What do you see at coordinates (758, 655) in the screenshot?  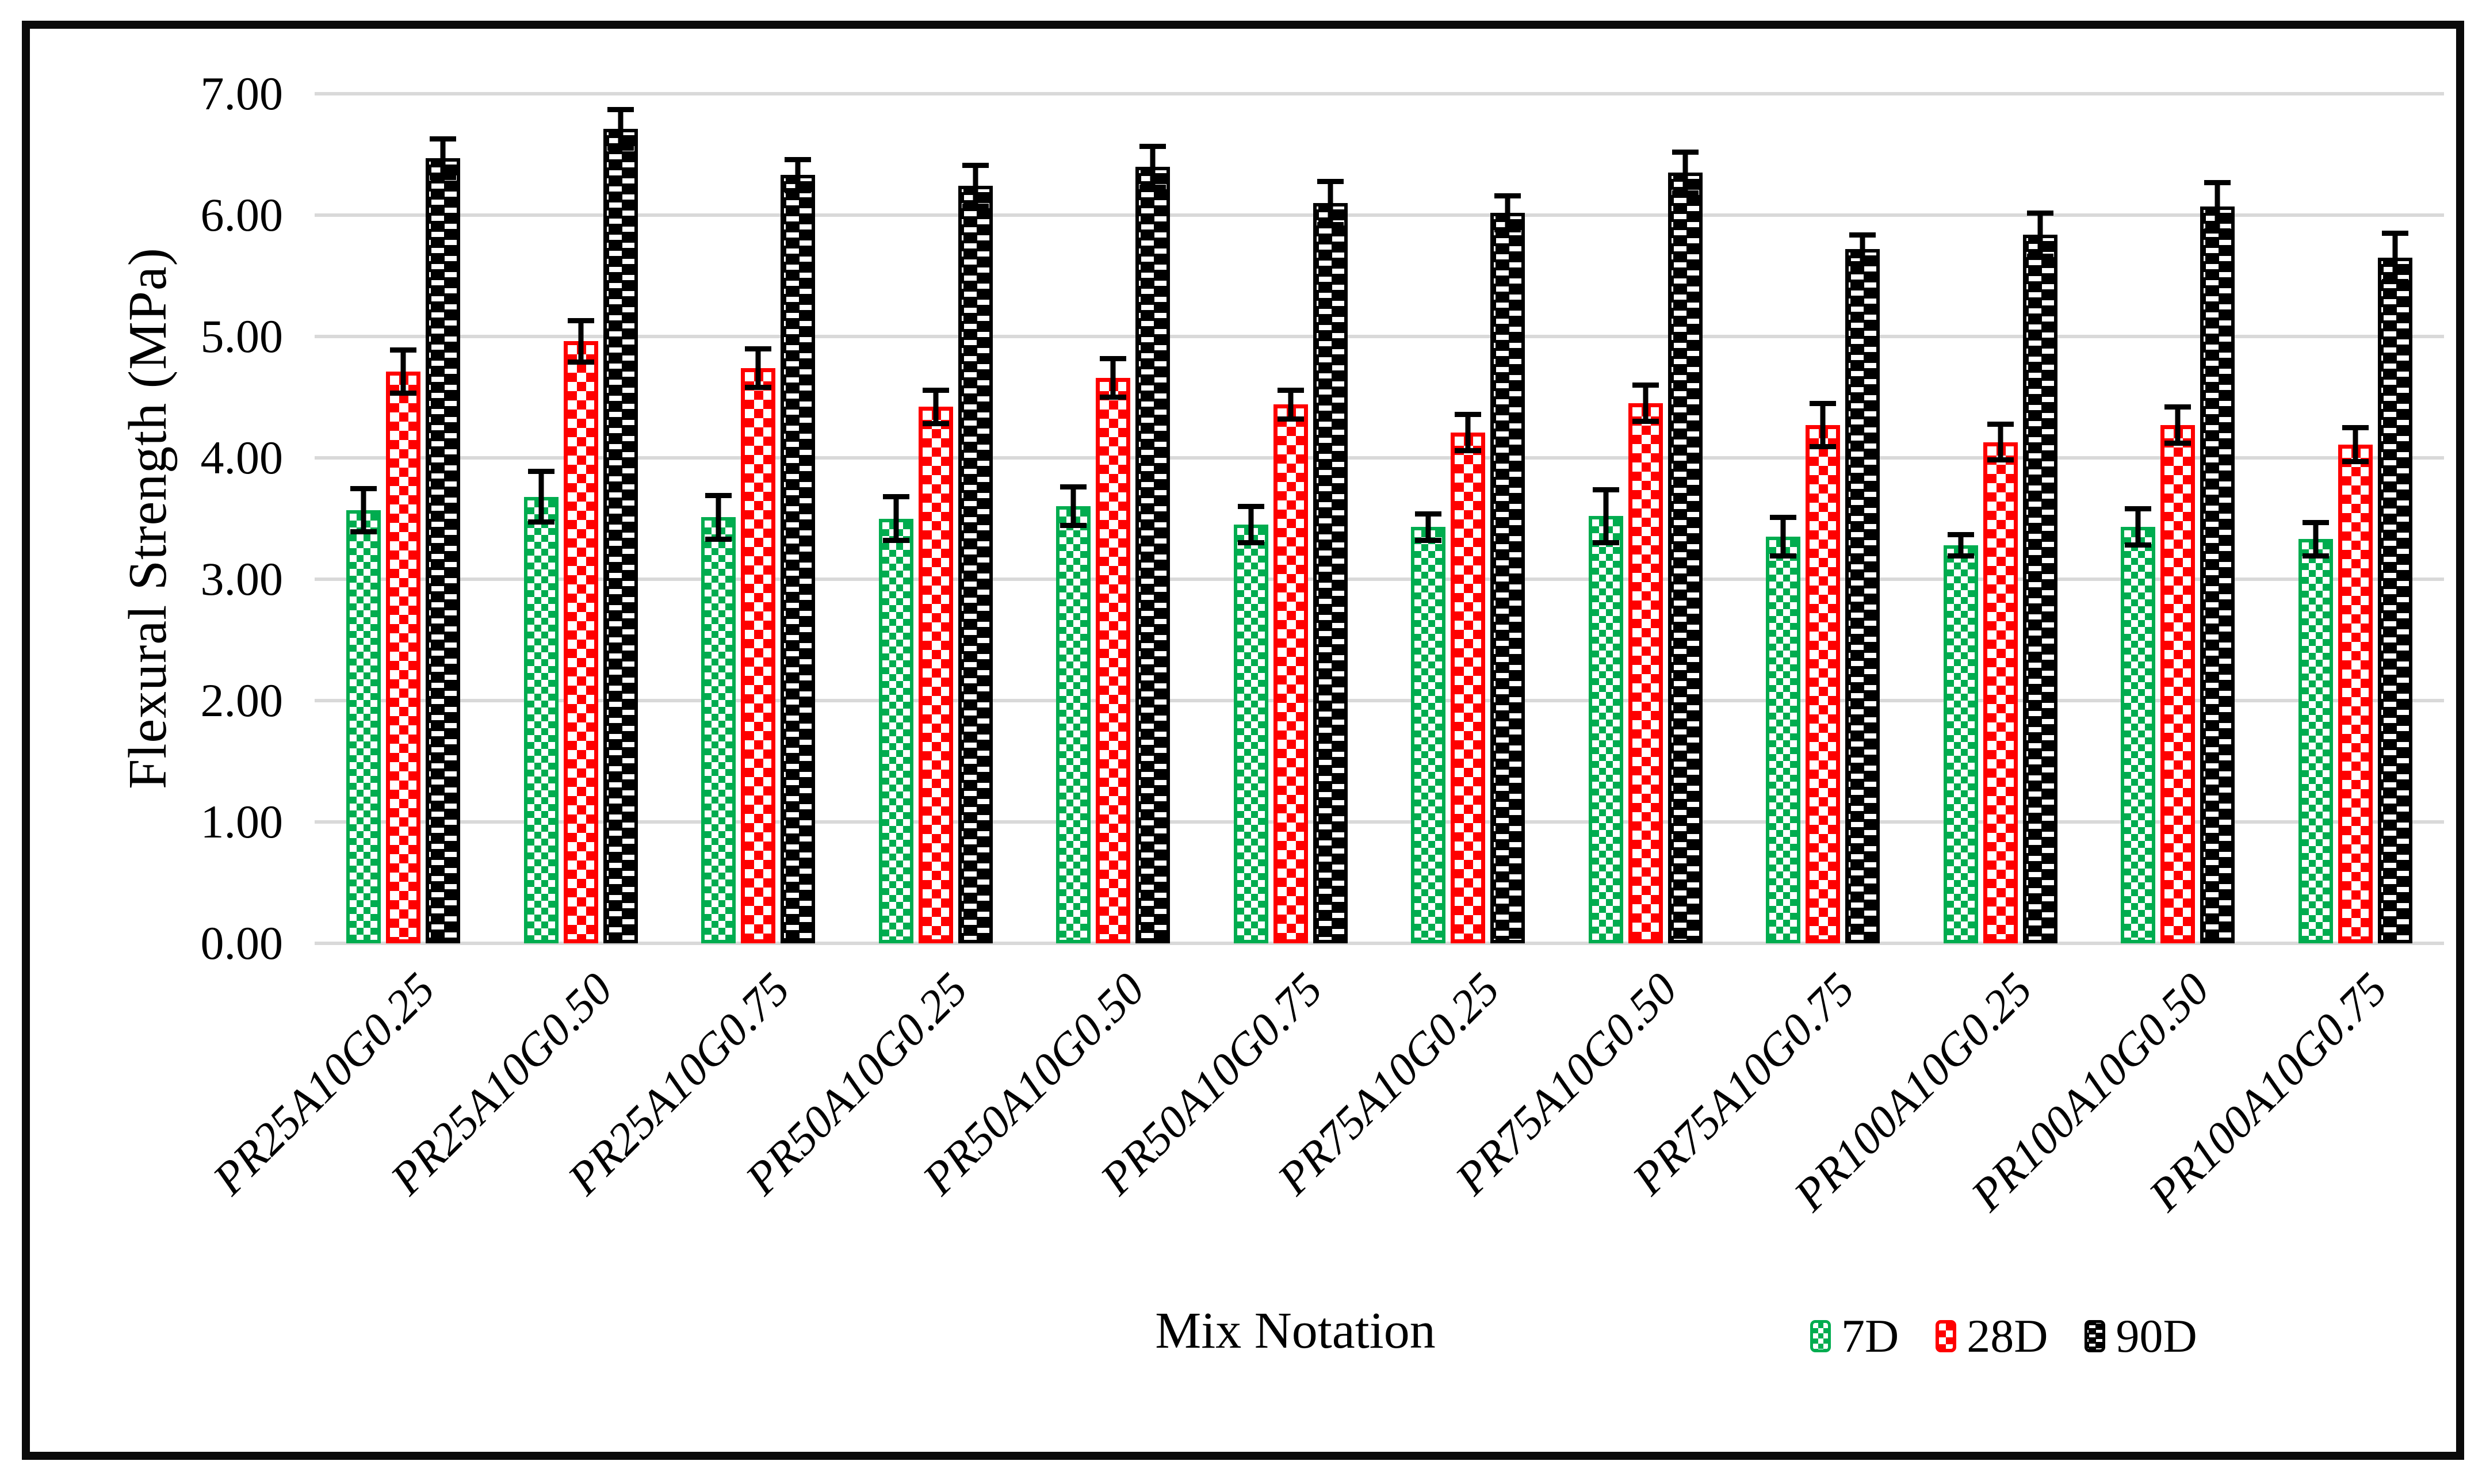 I see `bar-28D-PR25A10G0.75` at bounding box center [758, 655].